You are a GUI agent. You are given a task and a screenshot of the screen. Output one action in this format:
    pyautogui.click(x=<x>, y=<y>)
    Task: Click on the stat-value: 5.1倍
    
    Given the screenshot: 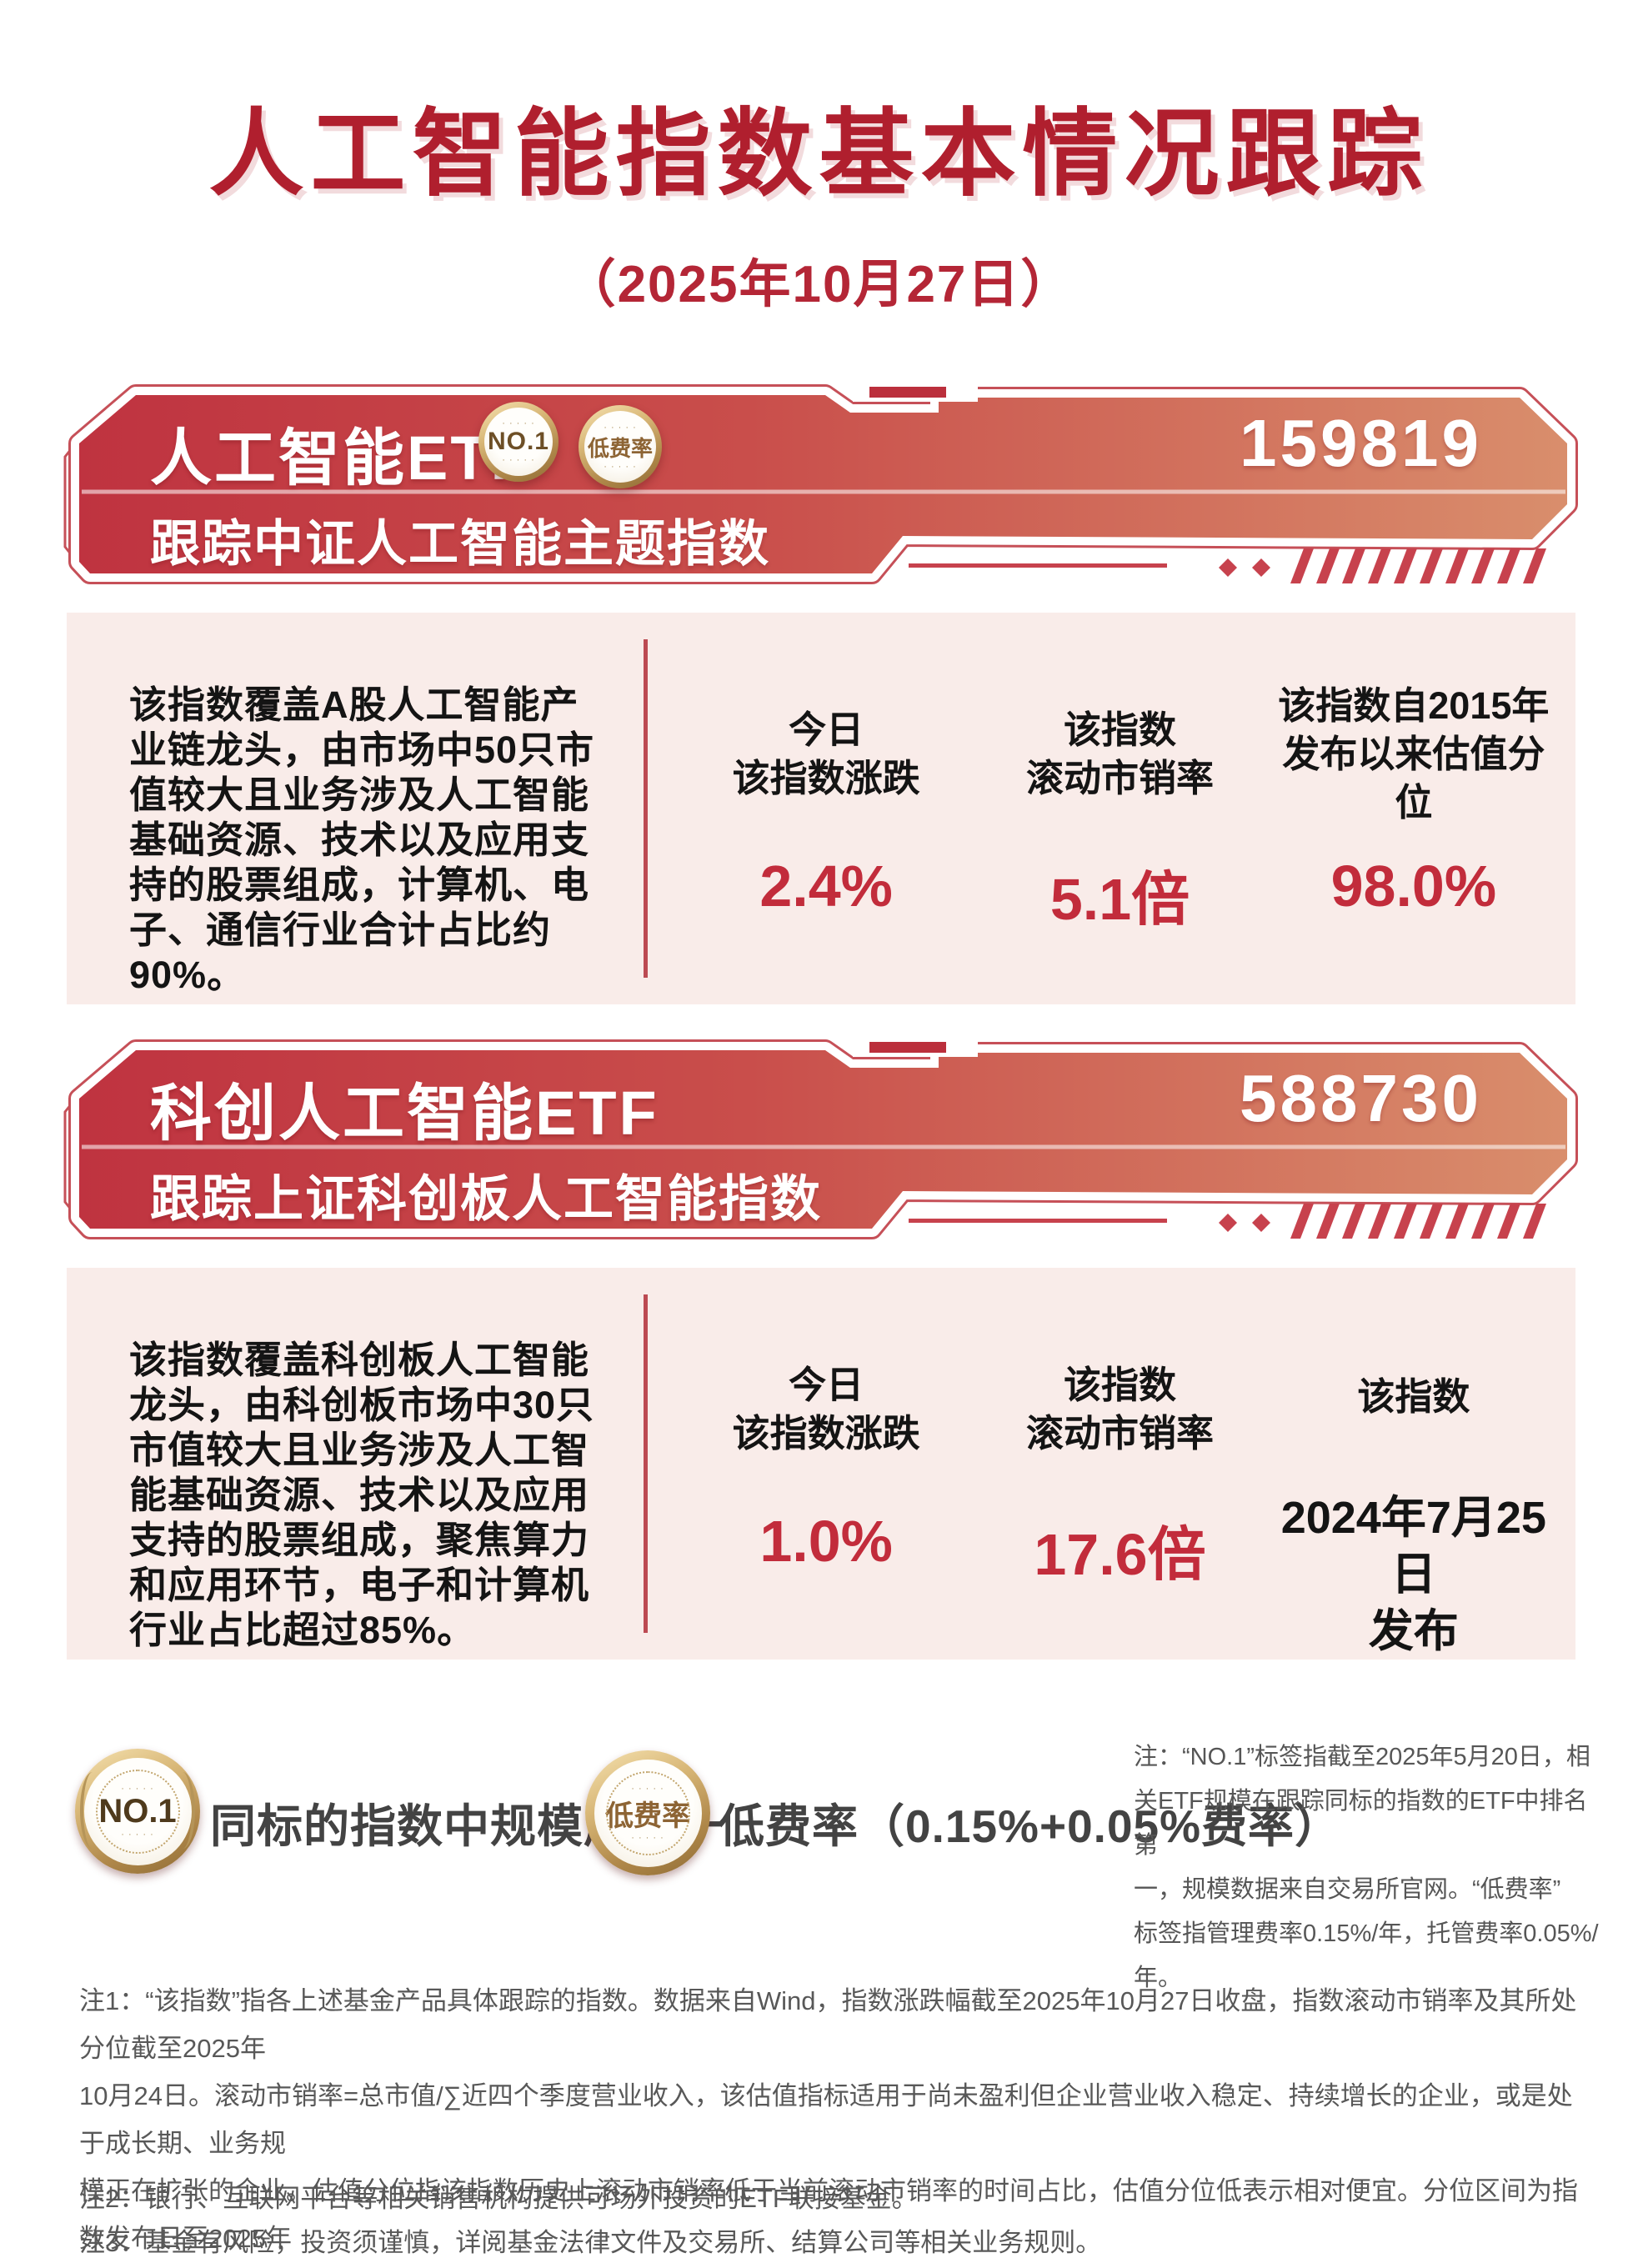 What is the action you would take?
    pyautogui.click(x=1119, y=899)
    